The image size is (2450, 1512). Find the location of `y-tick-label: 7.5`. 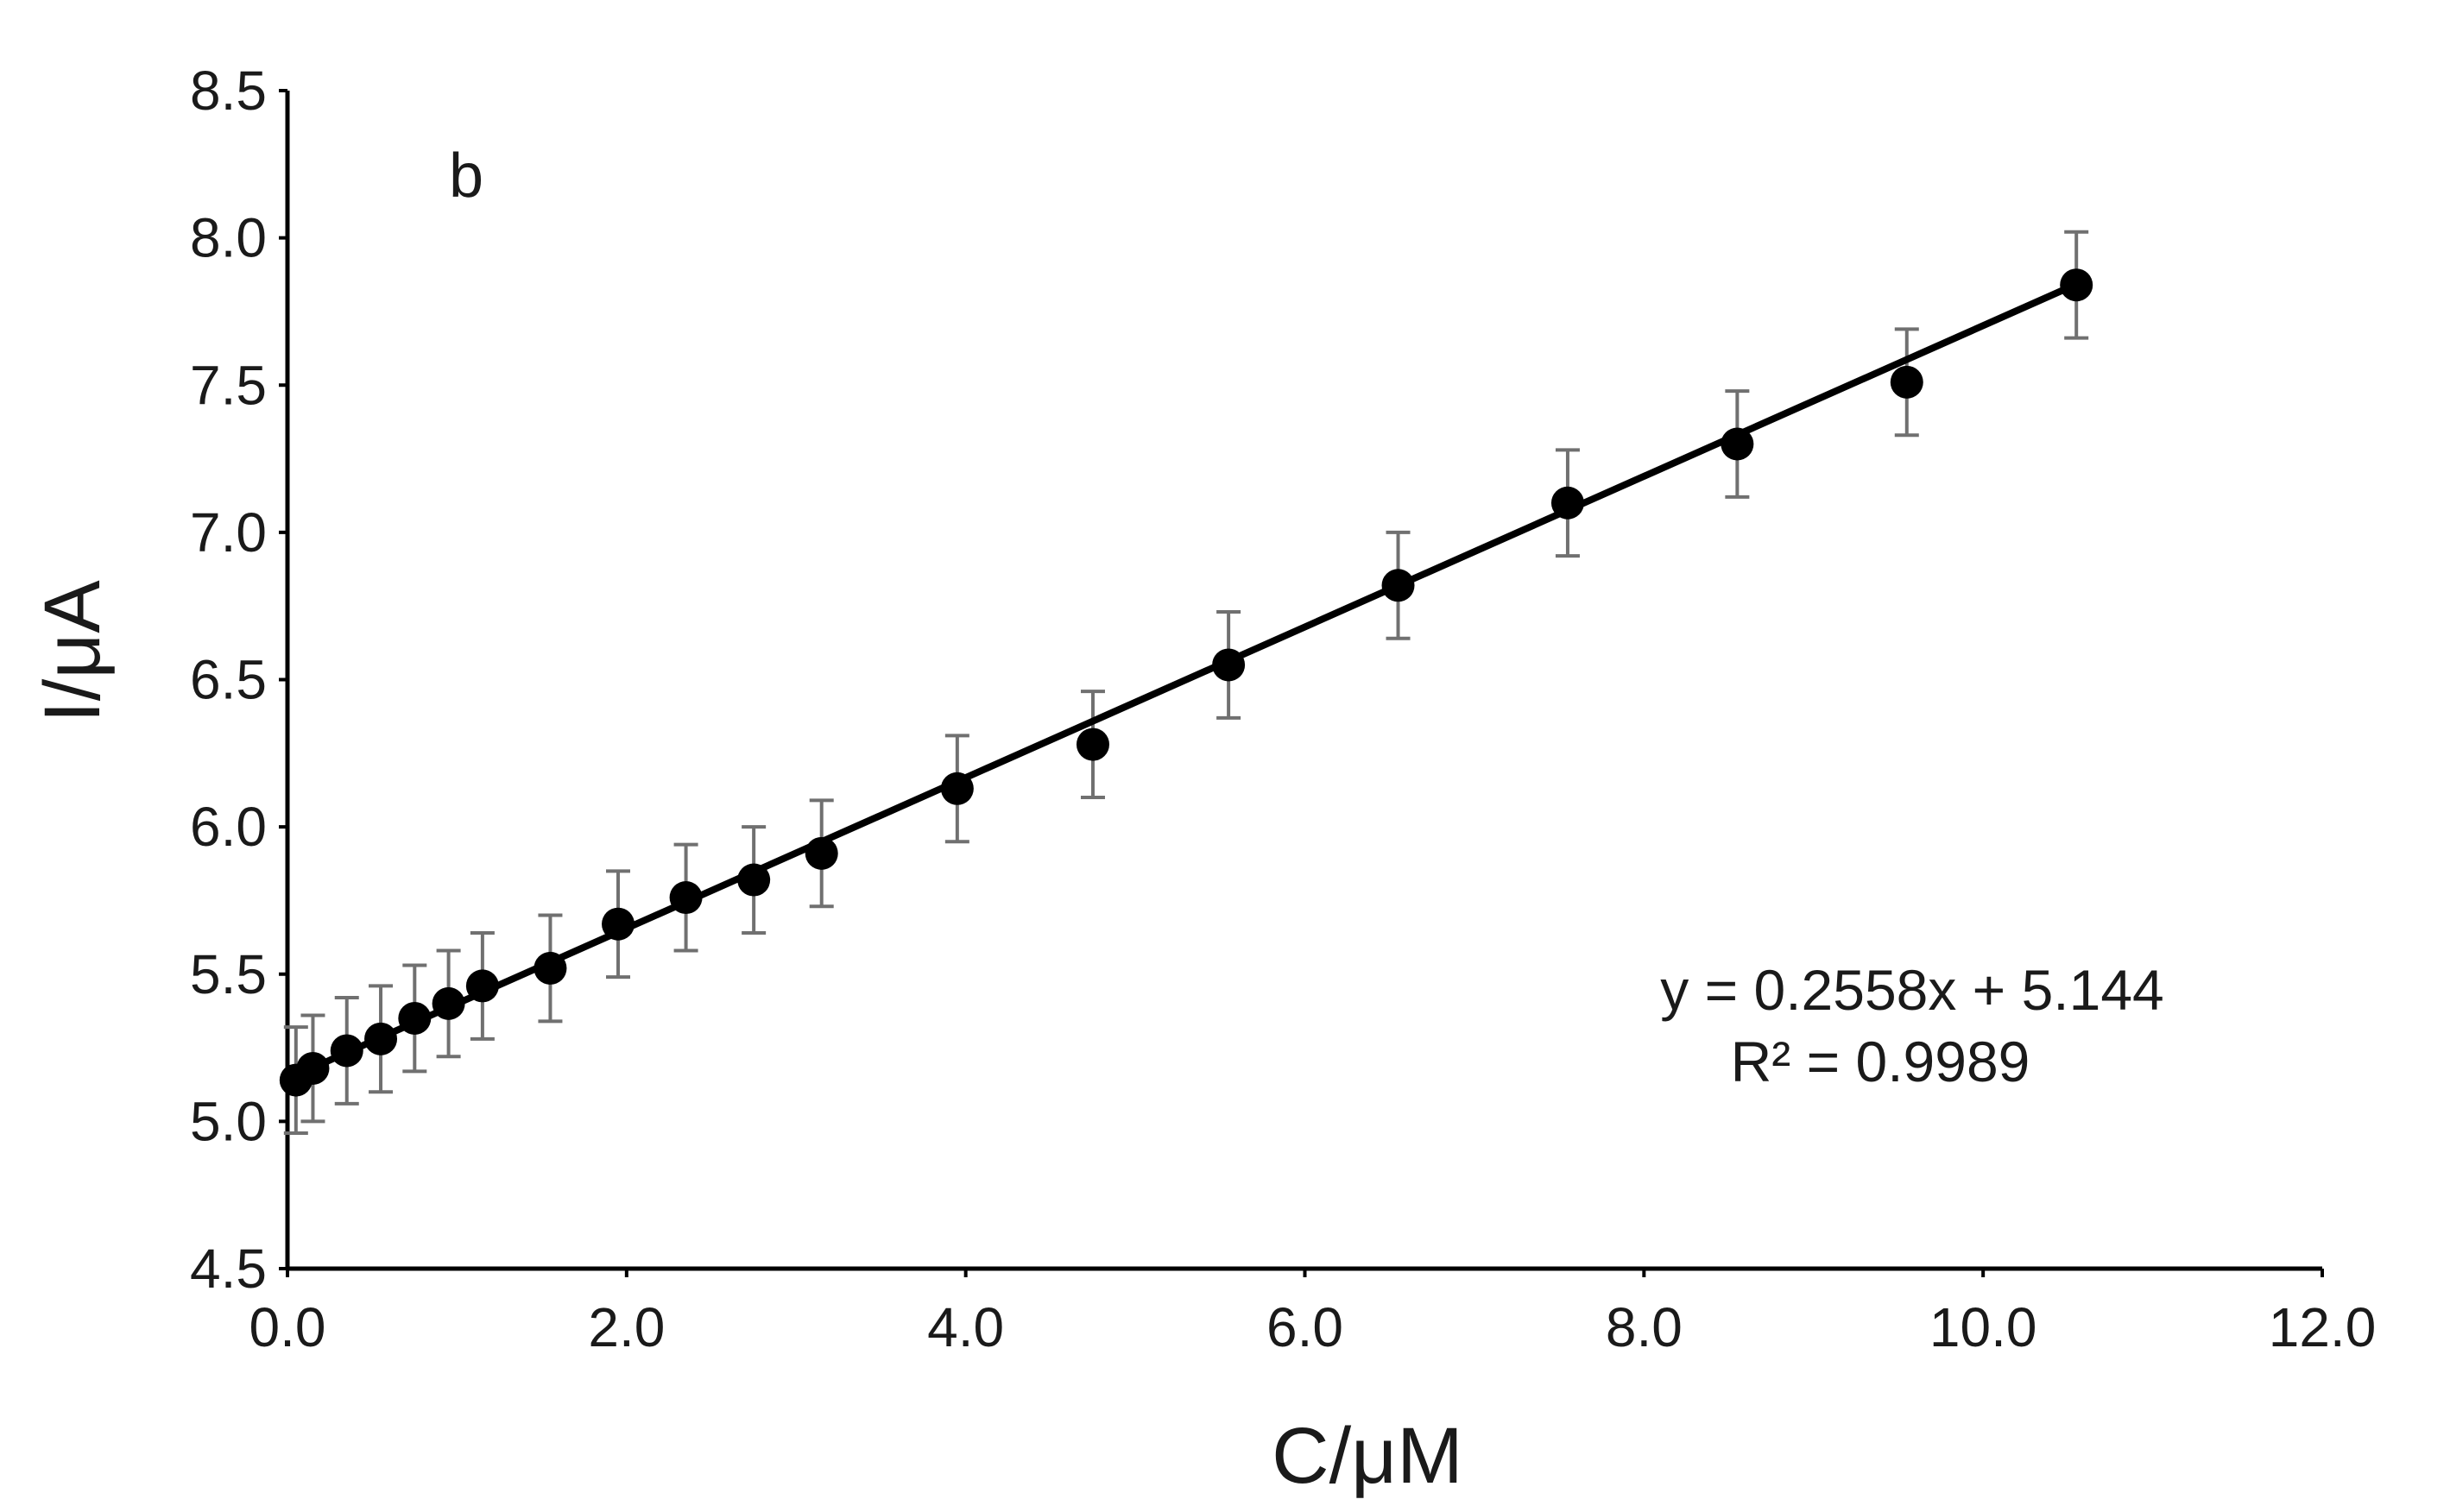

y-tick-label: 7.5 is located at coordinates (228, 385).